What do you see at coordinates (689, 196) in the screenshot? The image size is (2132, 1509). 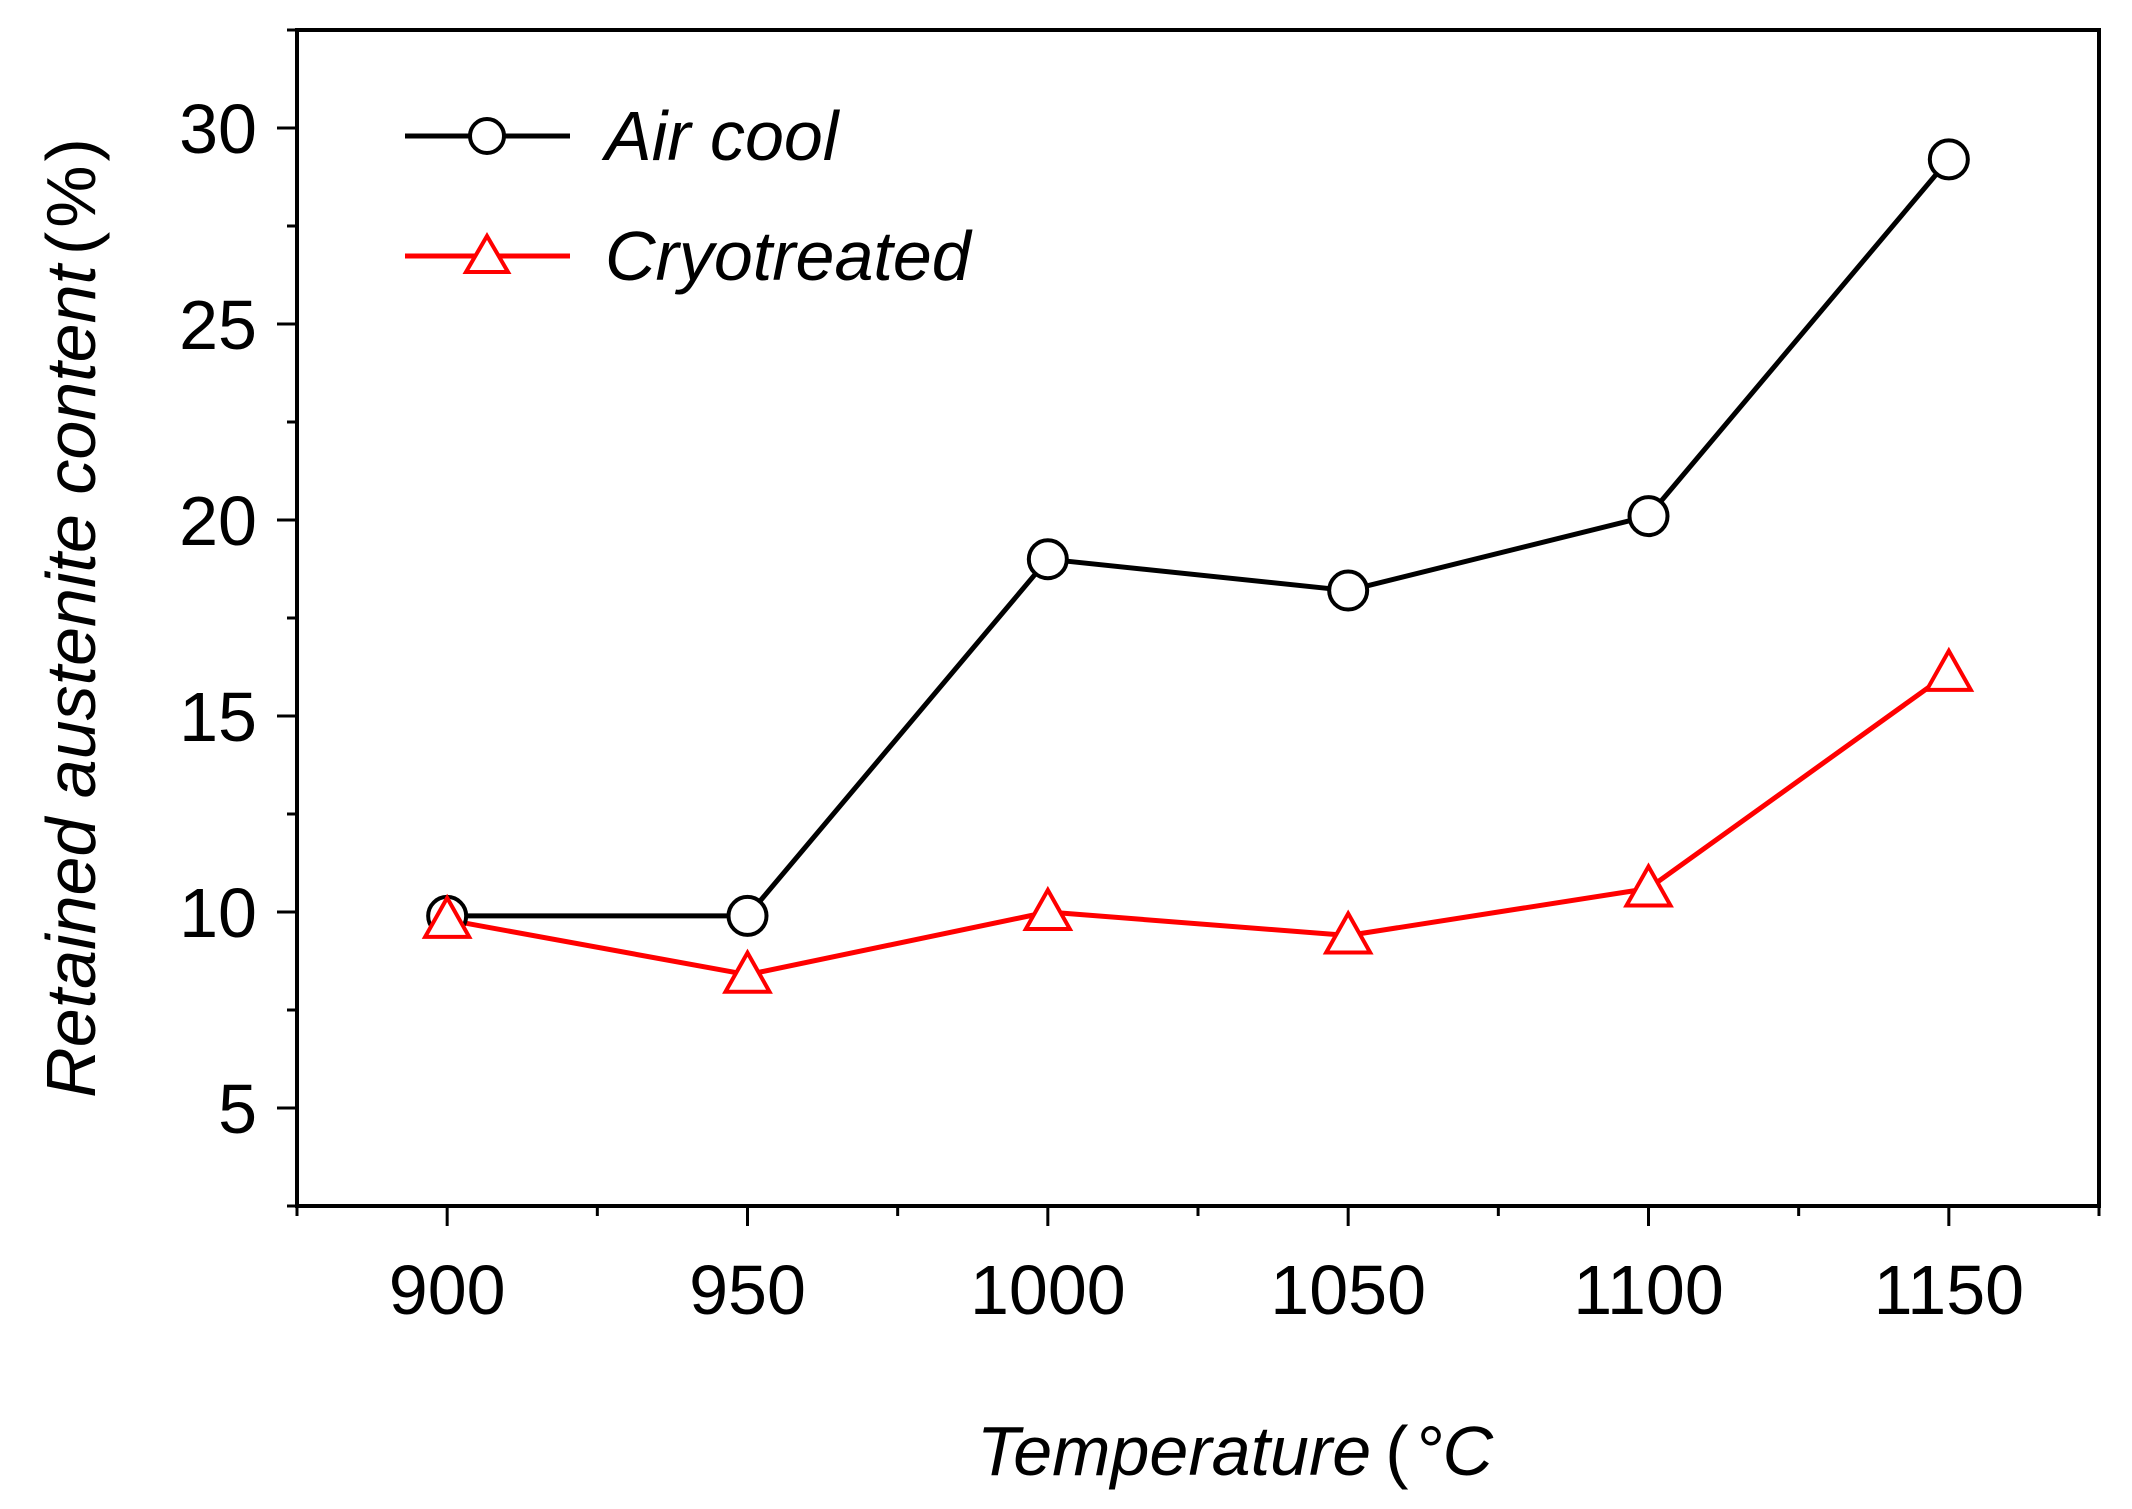 I see `legend: Air cool Cryotreated` at bounding box center [689, 196].